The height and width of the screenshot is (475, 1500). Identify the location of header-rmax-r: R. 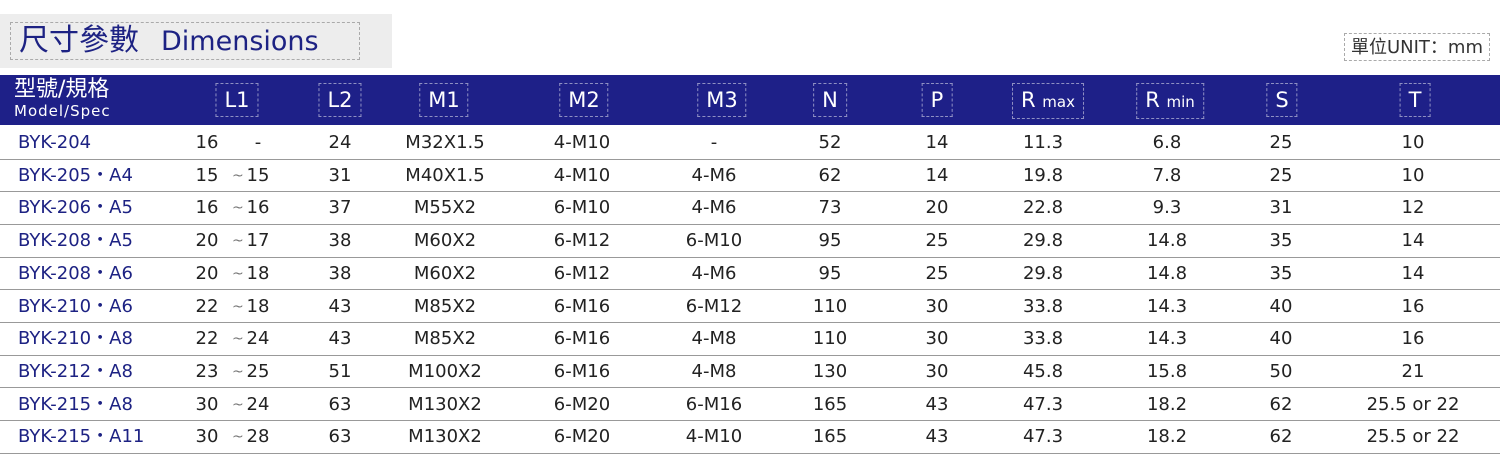
(1028, 100).